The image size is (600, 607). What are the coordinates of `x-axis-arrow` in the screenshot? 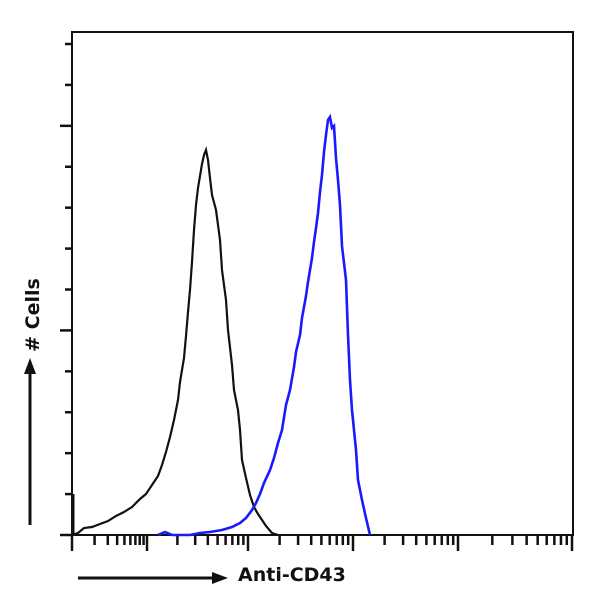 It's located at (153, 578).